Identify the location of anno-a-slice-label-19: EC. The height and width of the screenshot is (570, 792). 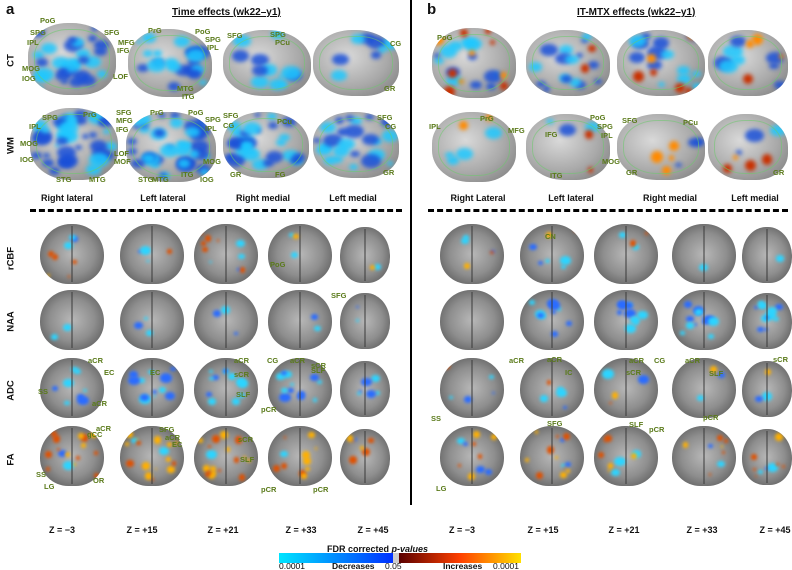
(177, 444).